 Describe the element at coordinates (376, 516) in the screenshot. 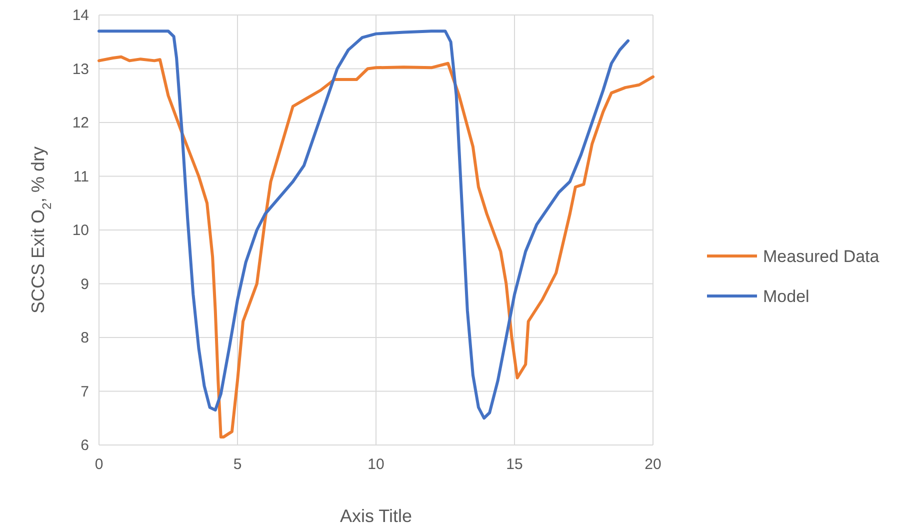

I see `x-axis-title: Axis Title` at that location.